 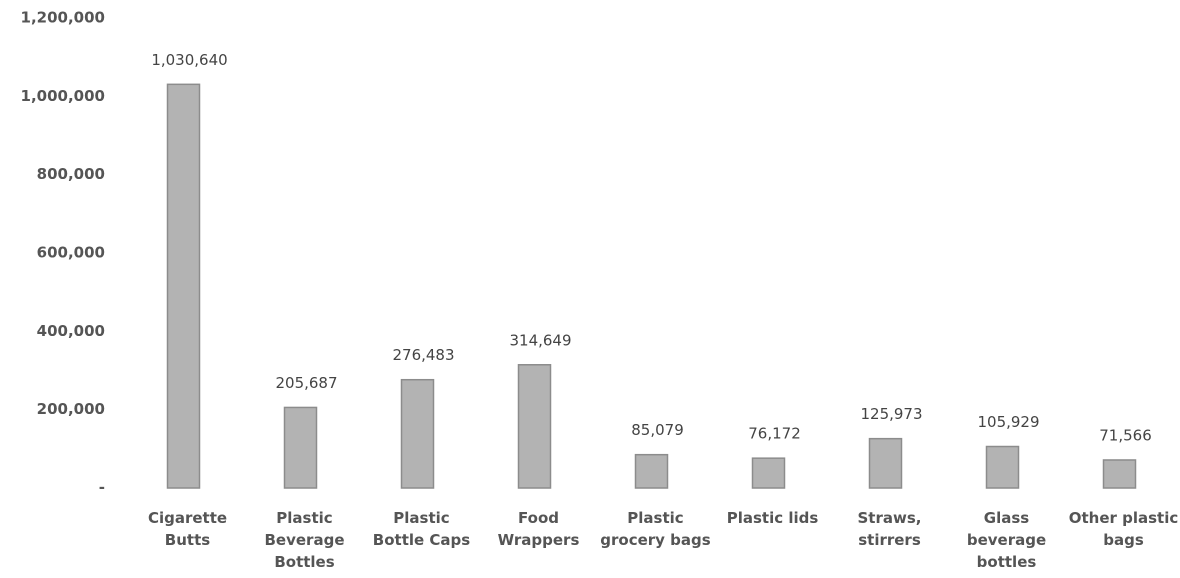 What do you see at coordinates (772, 518) in the screenshot?
I see `x-tick-label: Plastic lids` at bounding box center [772, 518].